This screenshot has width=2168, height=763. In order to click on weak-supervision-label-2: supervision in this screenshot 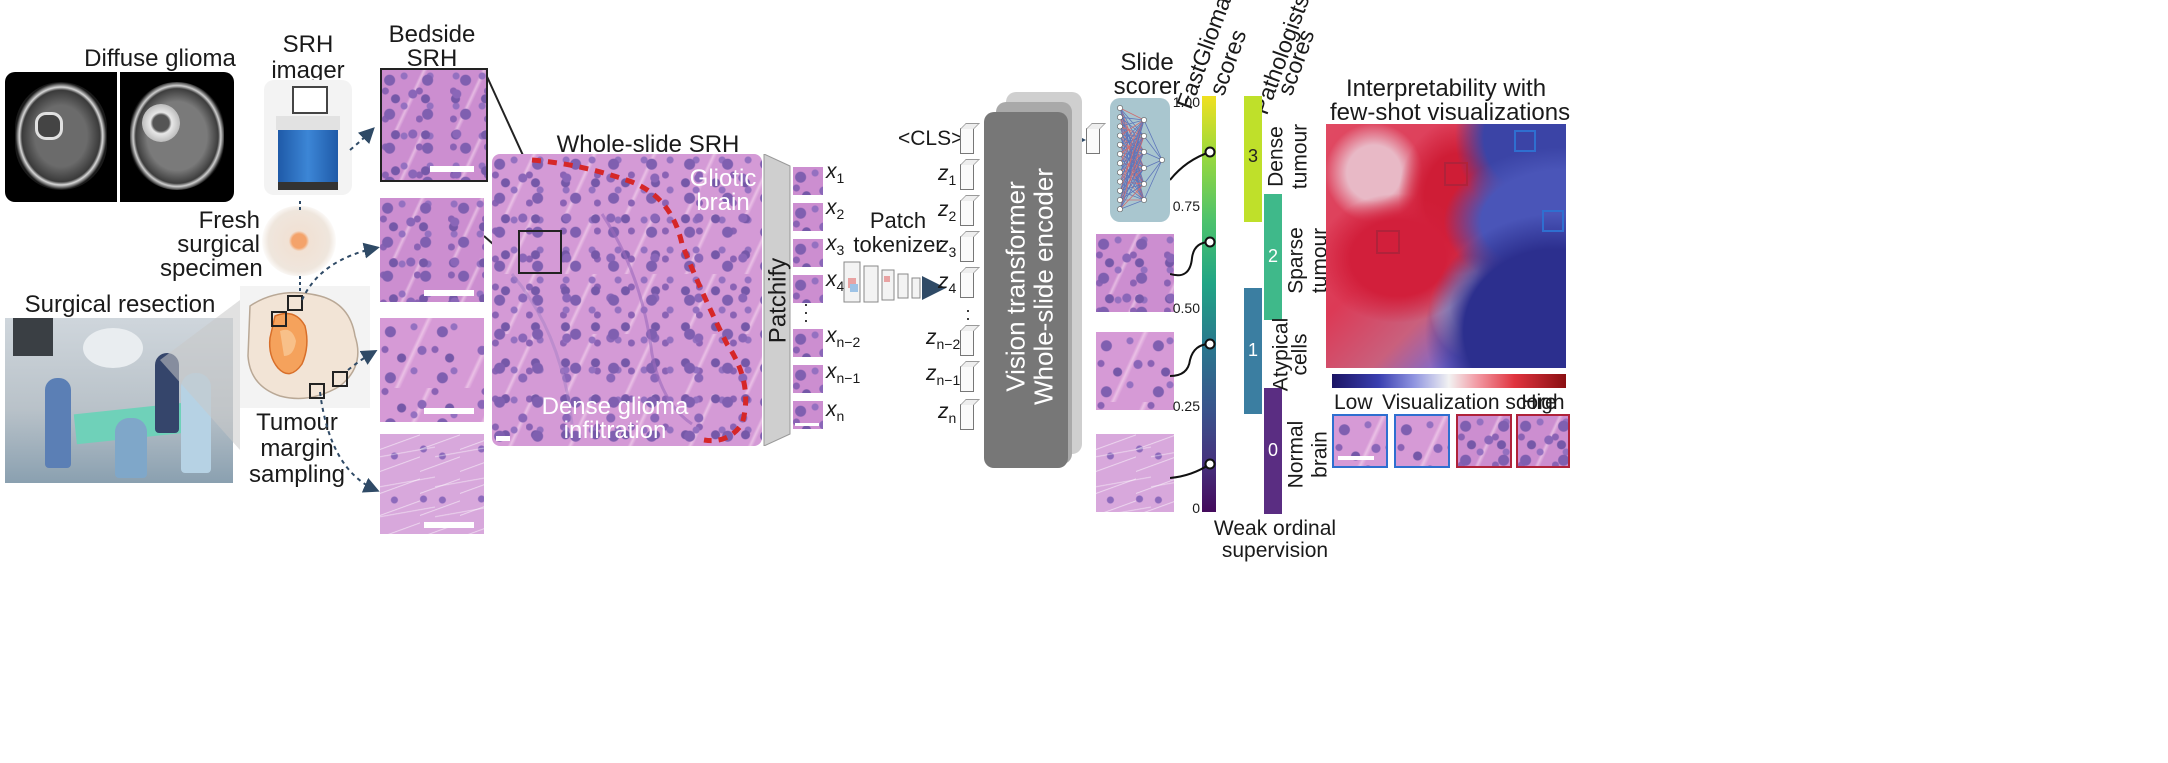, I will do `click(1275, 550)`.